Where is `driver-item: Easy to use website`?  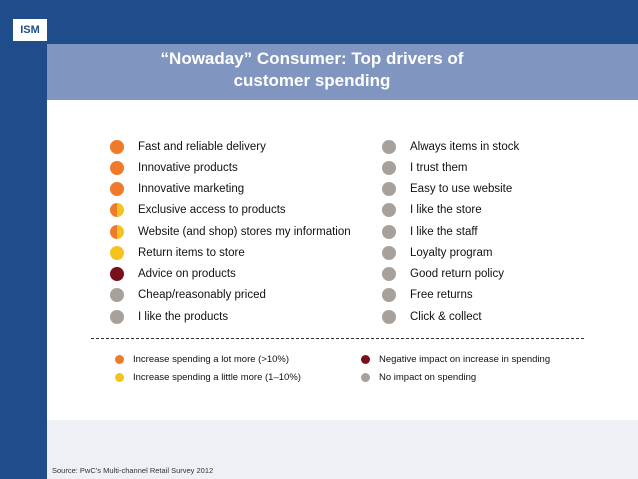 driver-item: Easy to use website is located at coordinates (450, 189).